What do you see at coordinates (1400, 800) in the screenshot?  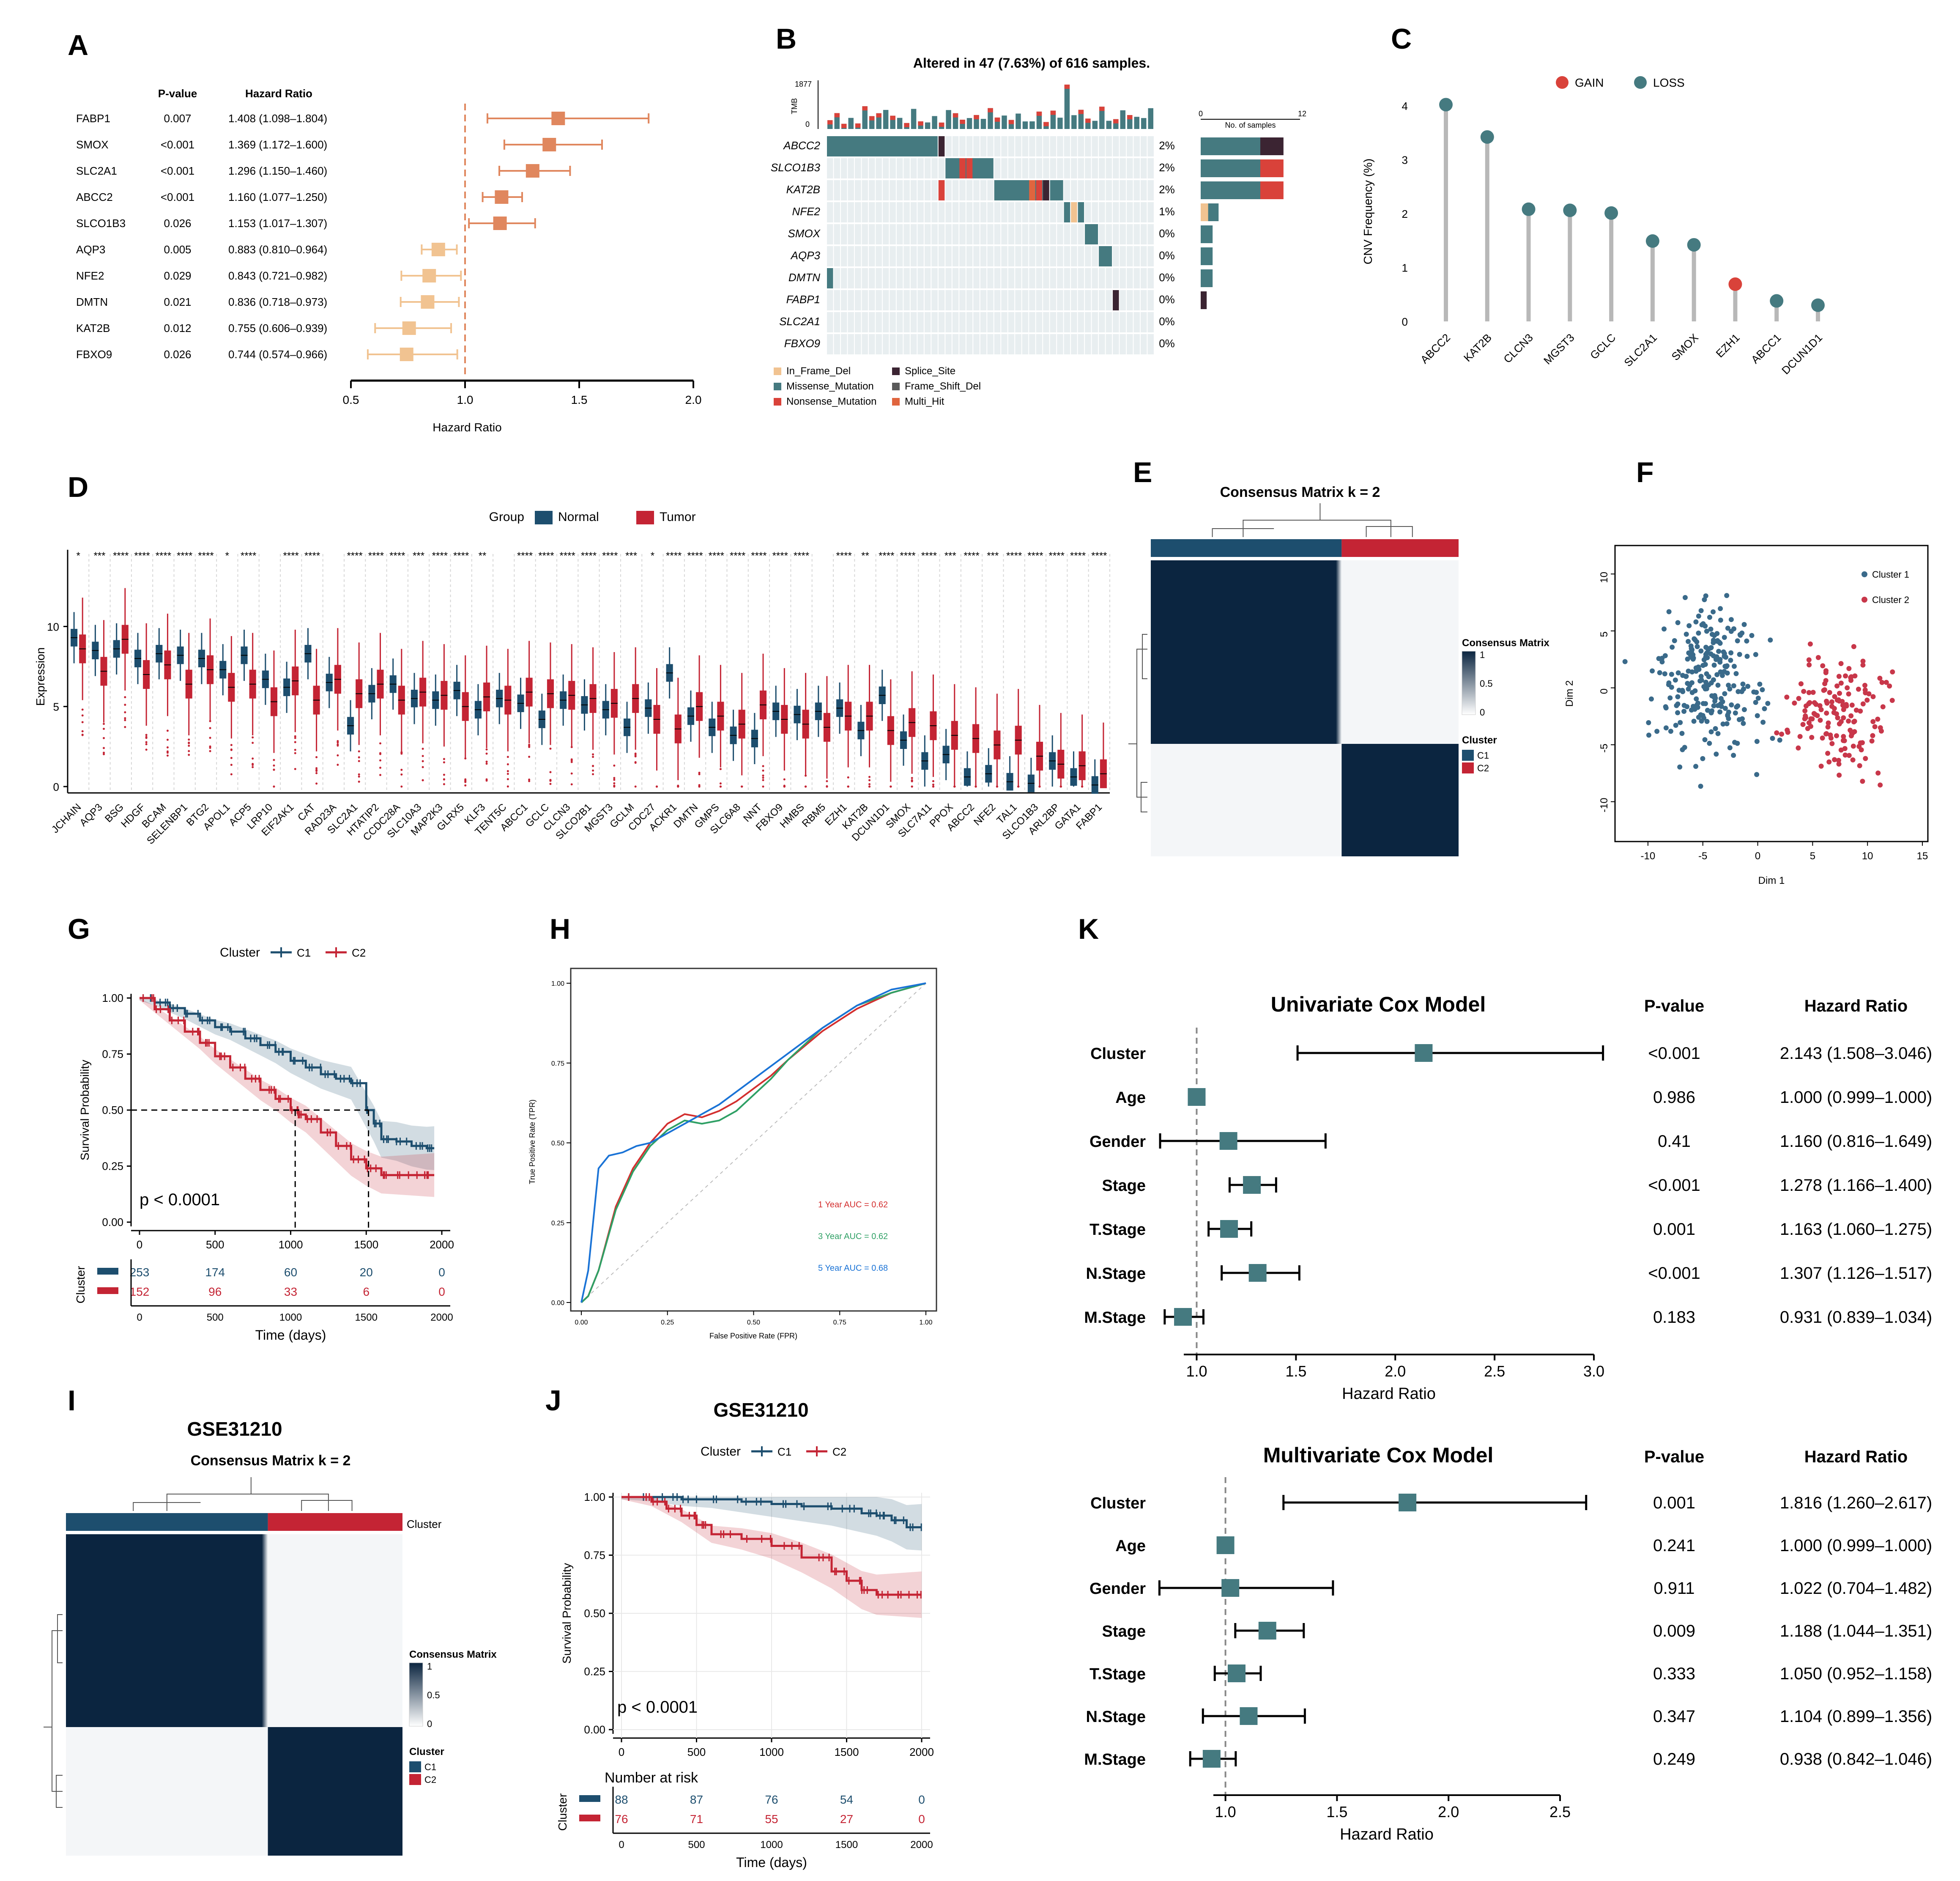 I see `heatmap-block-c2` at bounding box center [1400, 800].